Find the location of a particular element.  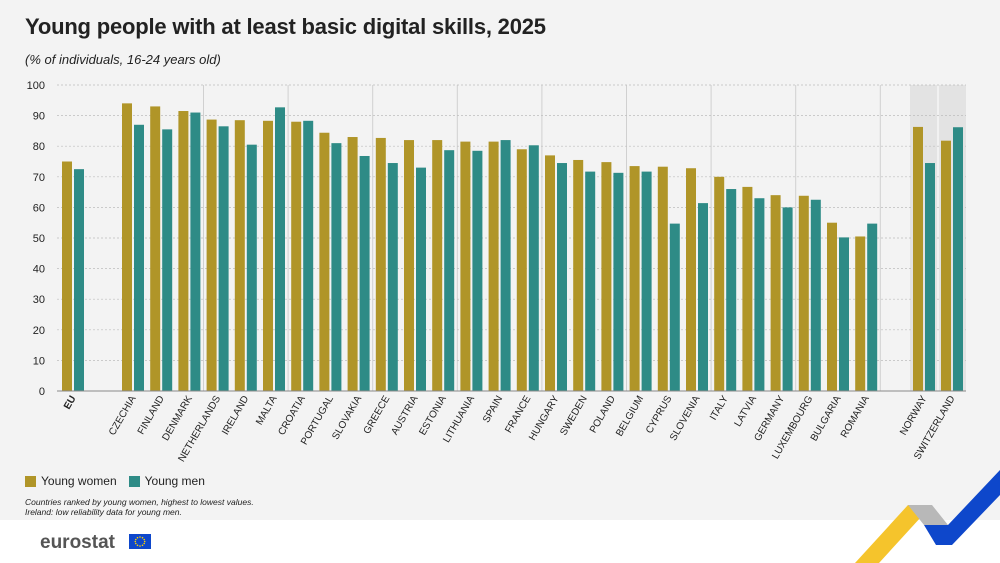

x-tick-label: CROATIA is located at coordinates (292, 416).